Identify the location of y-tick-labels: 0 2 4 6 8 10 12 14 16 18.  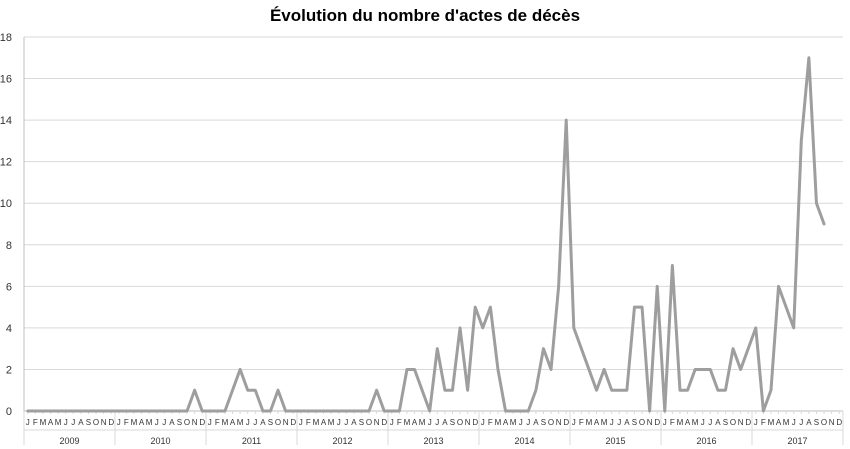
(6, 225).